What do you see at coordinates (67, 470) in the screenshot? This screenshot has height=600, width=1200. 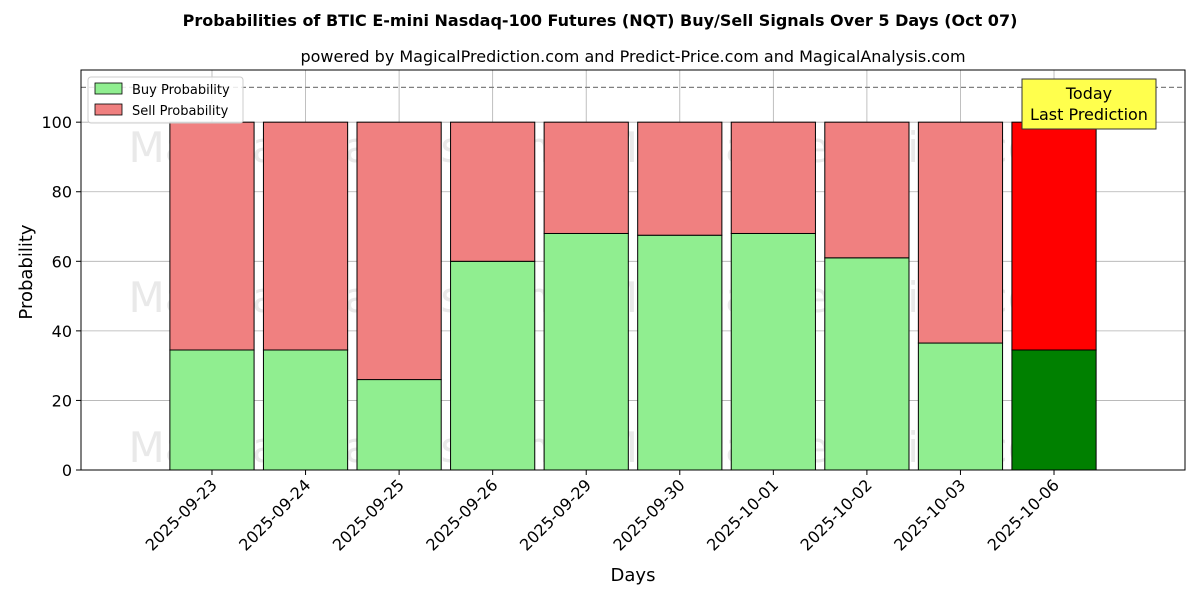 I see `y-tick-label: 0` at bounding box center [67, 470].